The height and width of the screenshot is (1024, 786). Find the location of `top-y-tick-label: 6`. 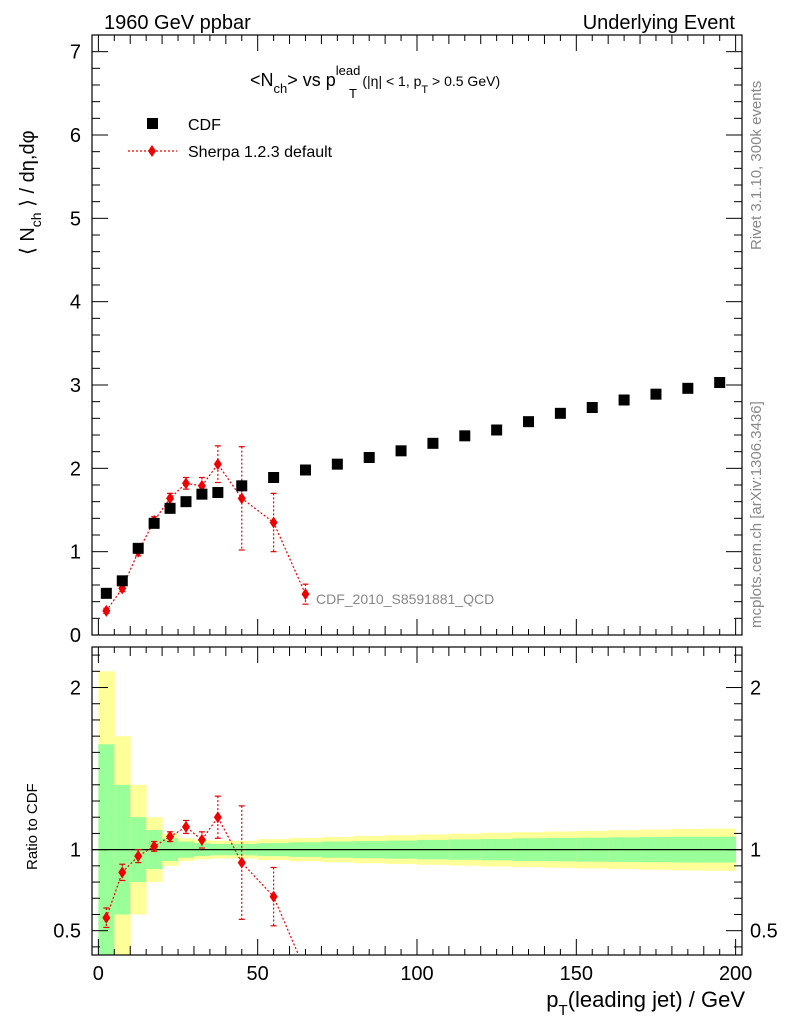

top-y-tick-label: 6 is located at coordinates (75, 136).